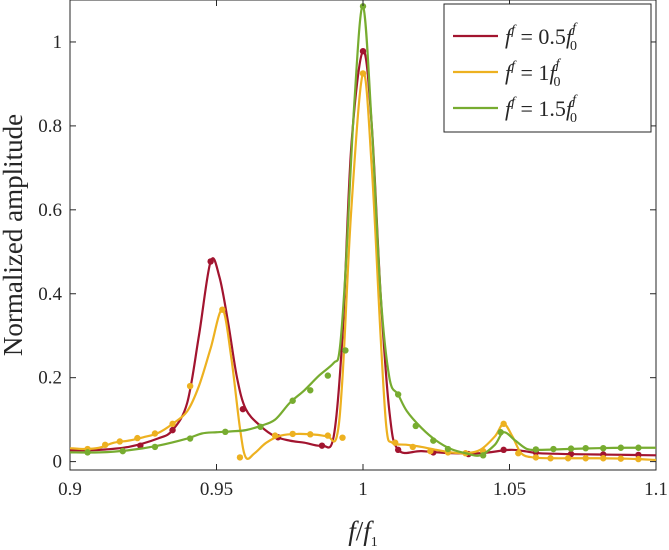  Describe the element at coordinates (541, 109) in the screenshot. I see `legend-label-3: ff = 1.5ff 0` at that location.